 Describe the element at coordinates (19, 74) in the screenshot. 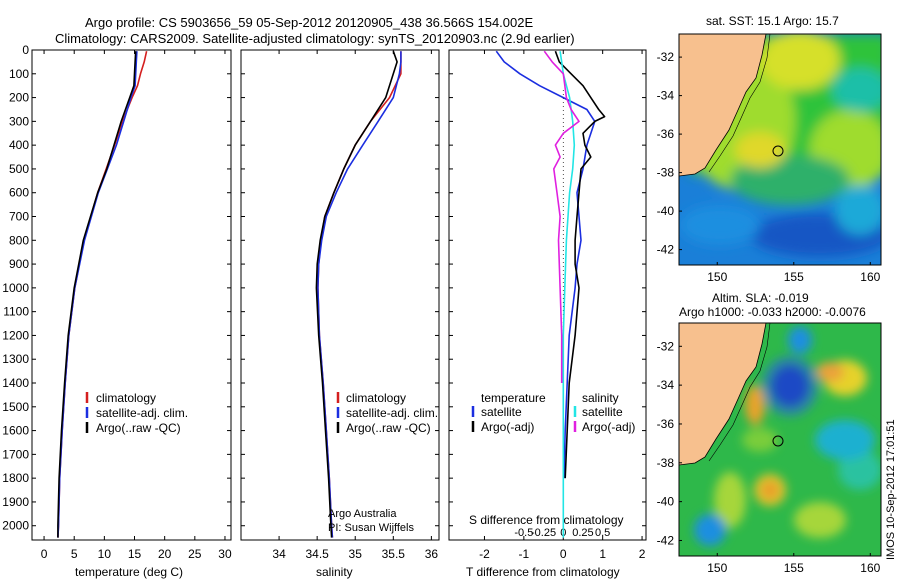

I see `y-tick-label: 100` at that location.